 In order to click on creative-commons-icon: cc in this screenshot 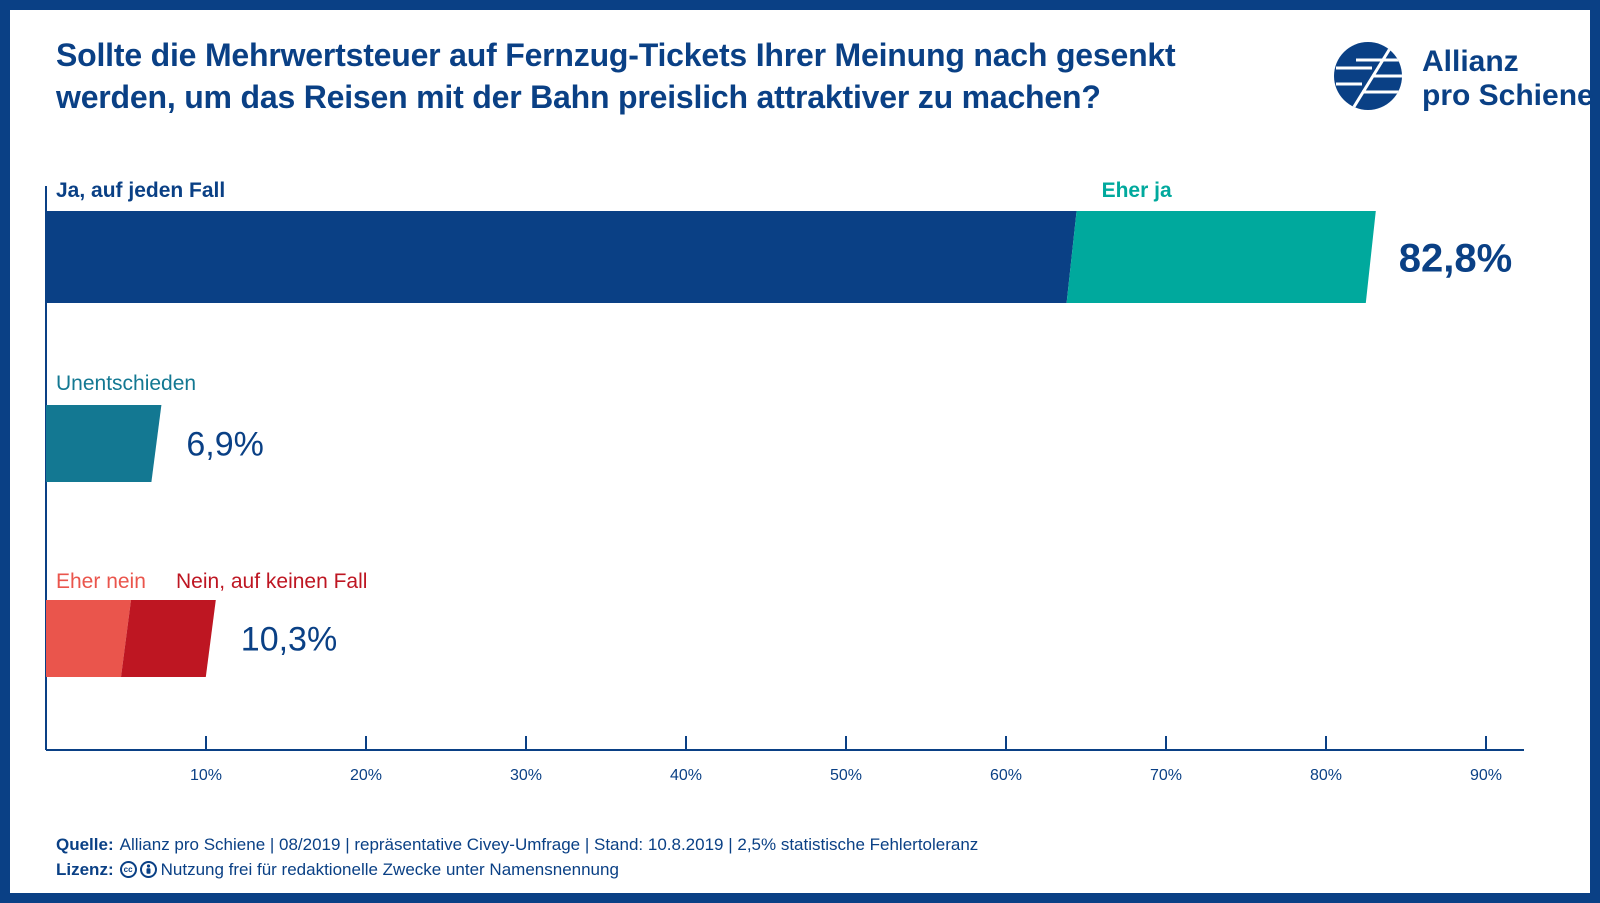, I will do `click(128, 869)`.